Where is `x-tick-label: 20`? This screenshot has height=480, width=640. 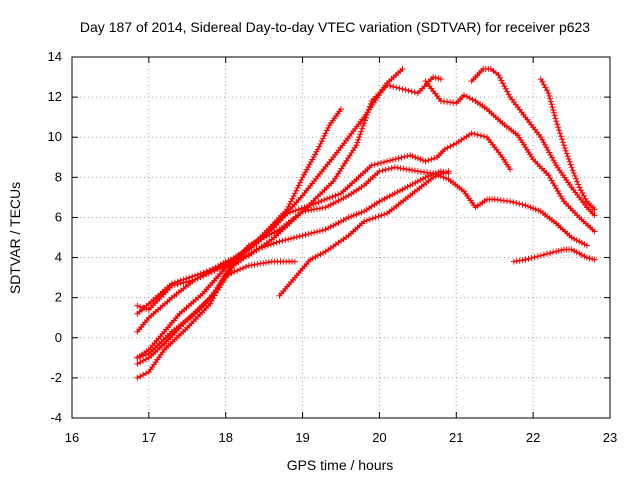
x-tick-label: 20 is located at coordinates (379, 437).